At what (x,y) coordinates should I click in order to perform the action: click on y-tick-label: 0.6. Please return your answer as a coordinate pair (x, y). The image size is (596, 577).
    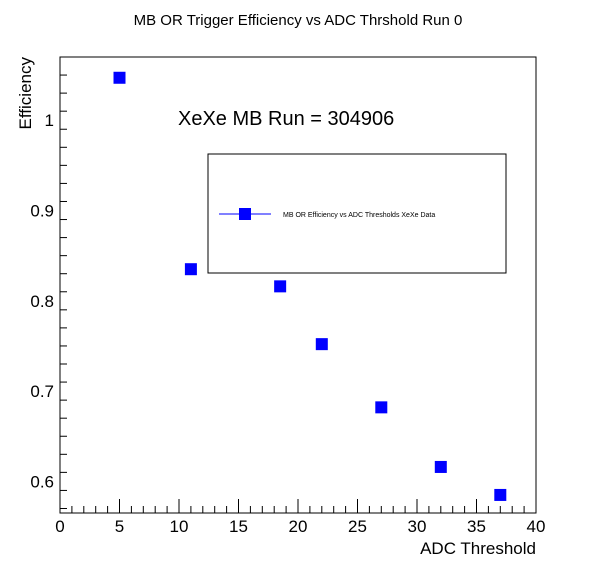
    Looking at the image, I should click on (42, 481).